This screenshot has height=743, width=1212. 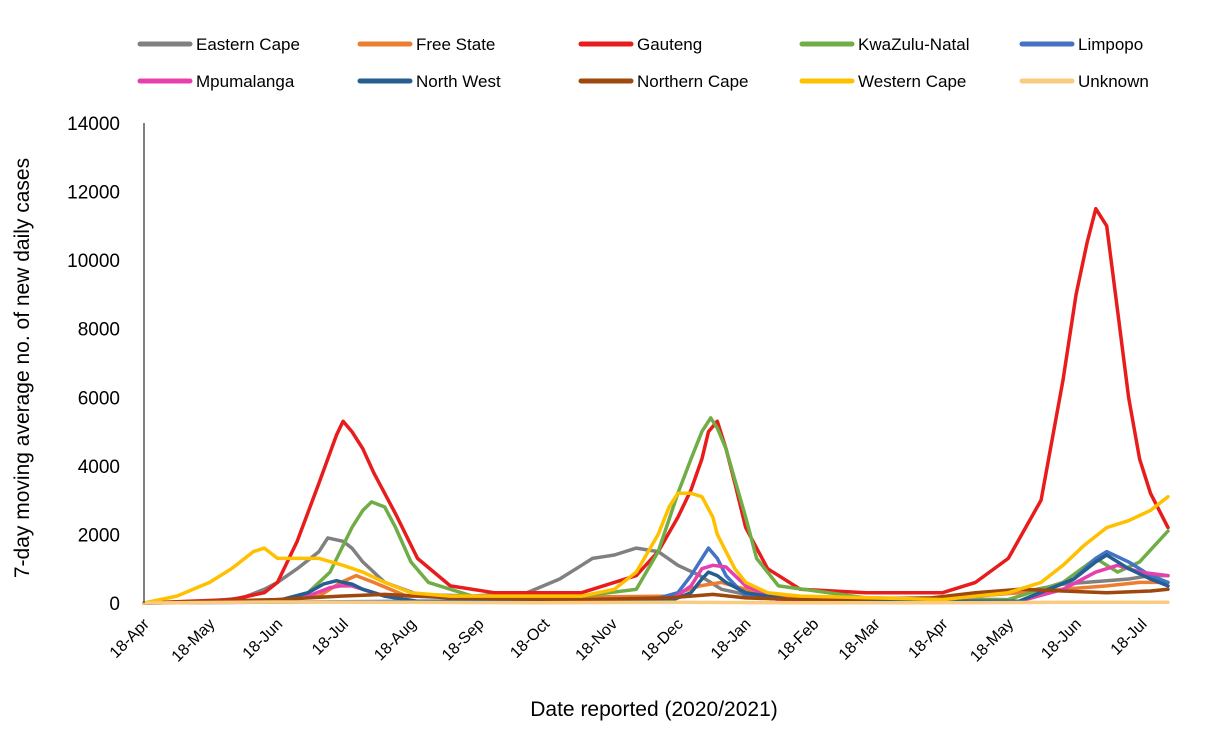 What do you see at coordinates (662, 640) in the screenshot?
I see `x-tick-label: 18-Dec` at bounding box center [662, 640].